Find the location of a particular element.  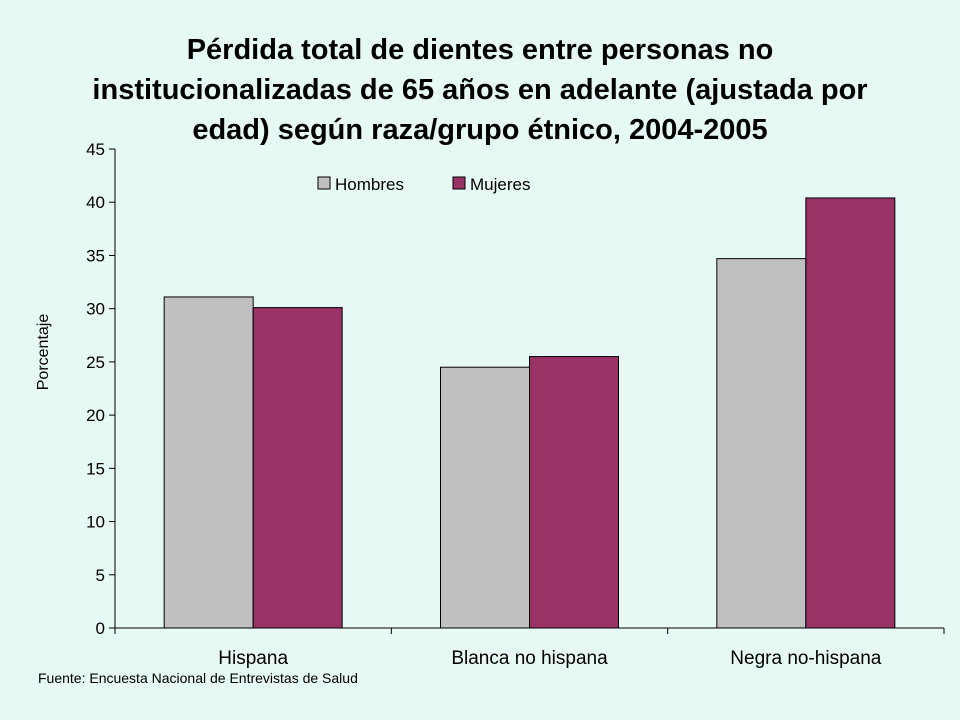

legend-label-mujeres: Mujeres is located at coordinates (500, 184).